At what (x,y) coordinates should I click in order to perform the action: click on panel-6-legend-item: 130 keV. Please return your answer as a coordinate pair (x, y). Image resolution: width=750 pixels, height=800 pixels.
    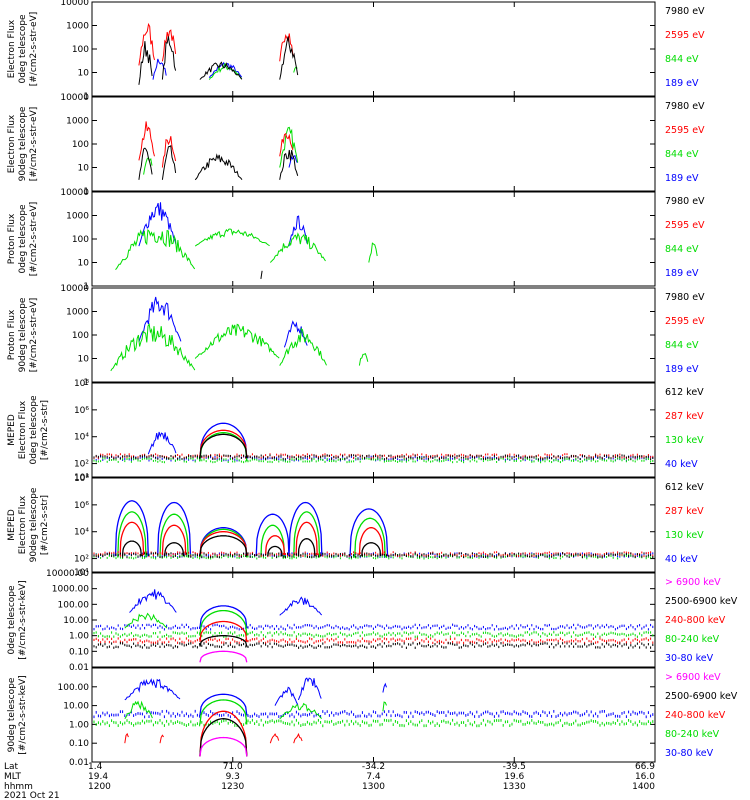
    Looking at the image, I should click on (684, 535).